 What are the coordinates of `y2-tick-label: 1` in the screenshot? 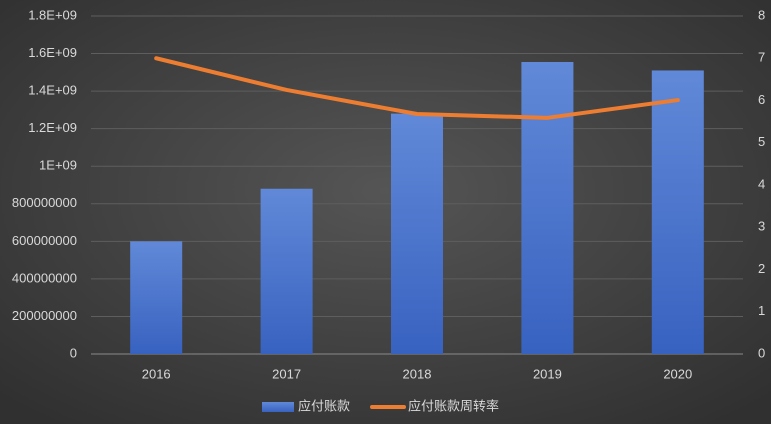 It's located at (761, 310).